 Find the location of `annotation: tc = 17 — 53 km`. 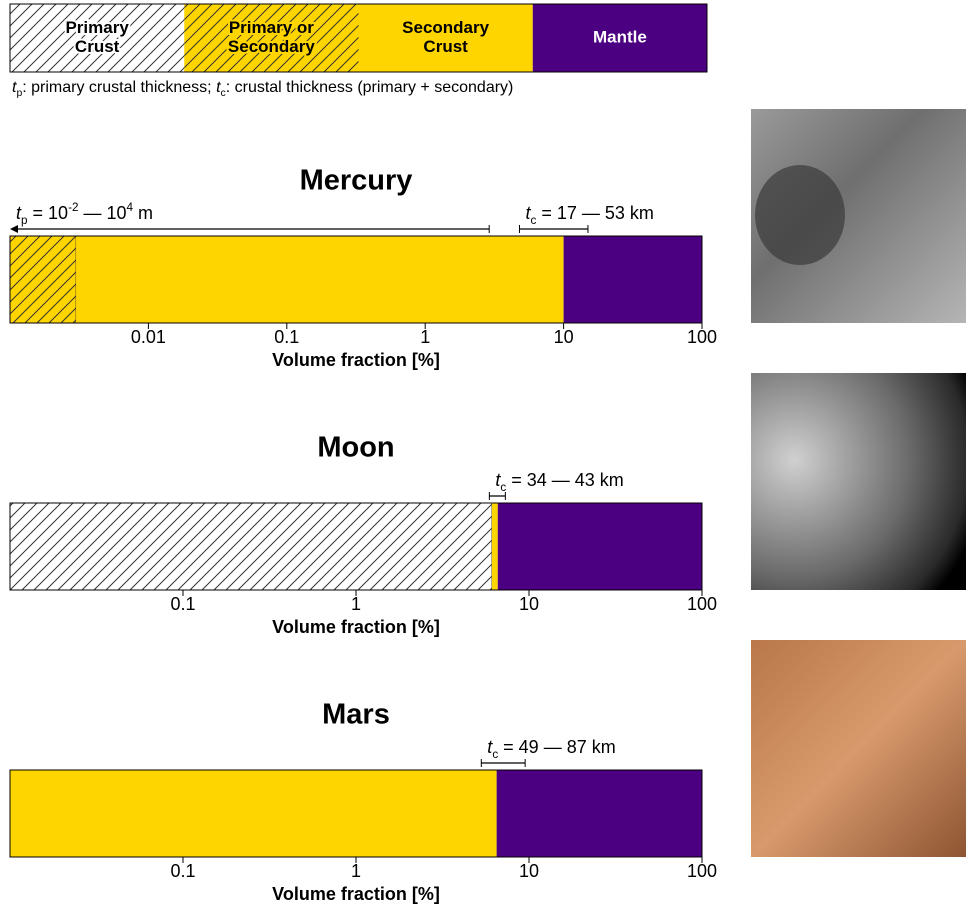

annotation: tc = 17 — 53 km is located at coordinates (589, 215).